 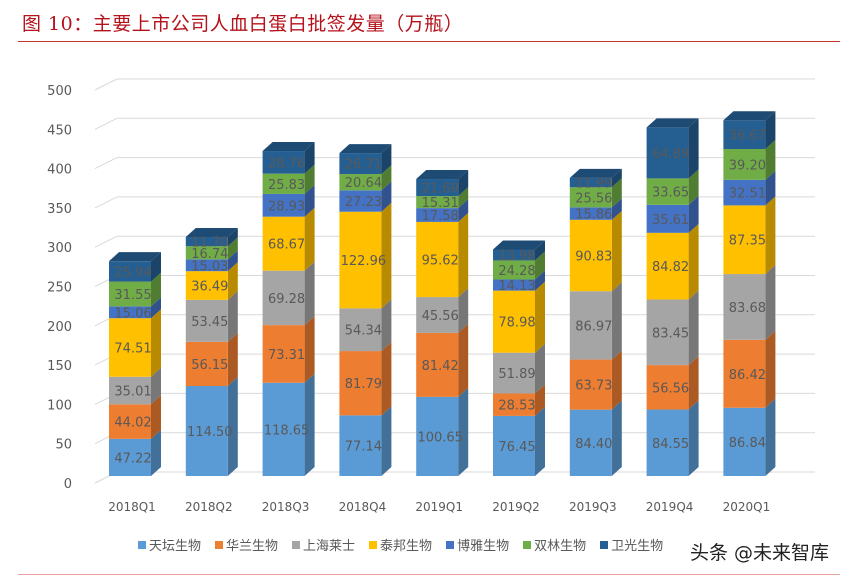 I want to click on data-label: 47.22, so click(x=132, y=458).